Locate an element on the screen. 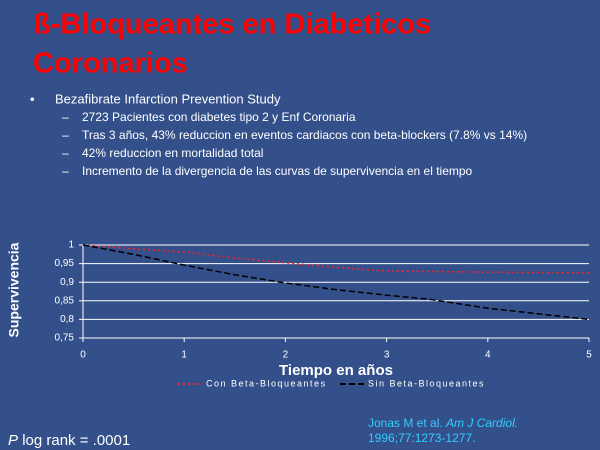 The width and height of the screenshot is (600, 450). sub-bullet: 42% reduccion en mortalidad total is located at coordinates (172, 153).